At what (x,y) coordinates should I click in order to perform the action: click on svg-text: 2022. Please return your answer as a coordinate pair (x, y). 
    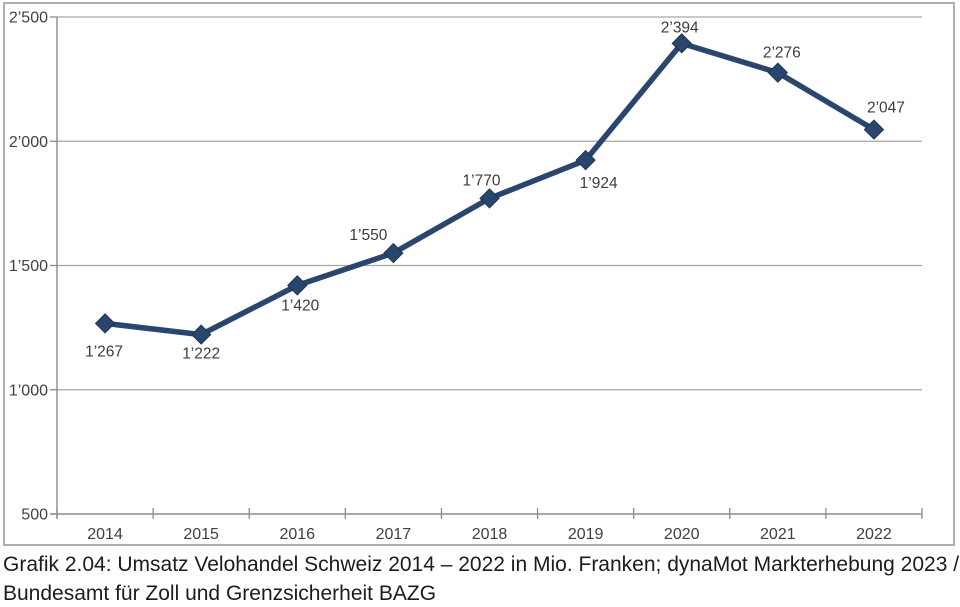
    Looking at the image, I should click on (874, 534).